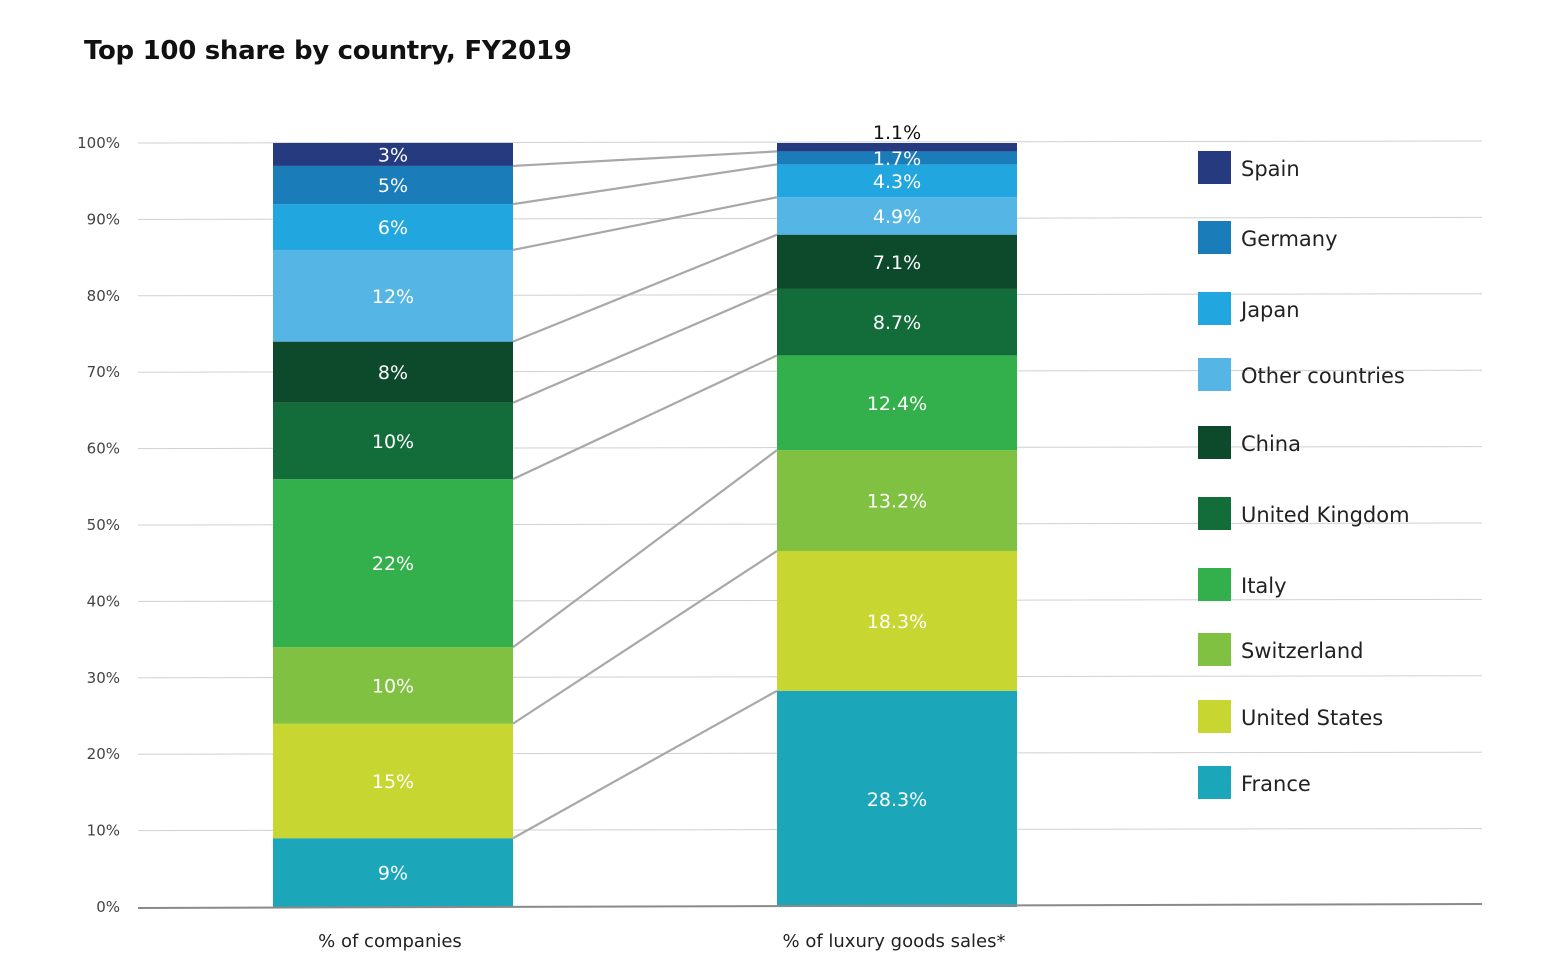  I want to click on segment-label: 8%, so click(393, 373).